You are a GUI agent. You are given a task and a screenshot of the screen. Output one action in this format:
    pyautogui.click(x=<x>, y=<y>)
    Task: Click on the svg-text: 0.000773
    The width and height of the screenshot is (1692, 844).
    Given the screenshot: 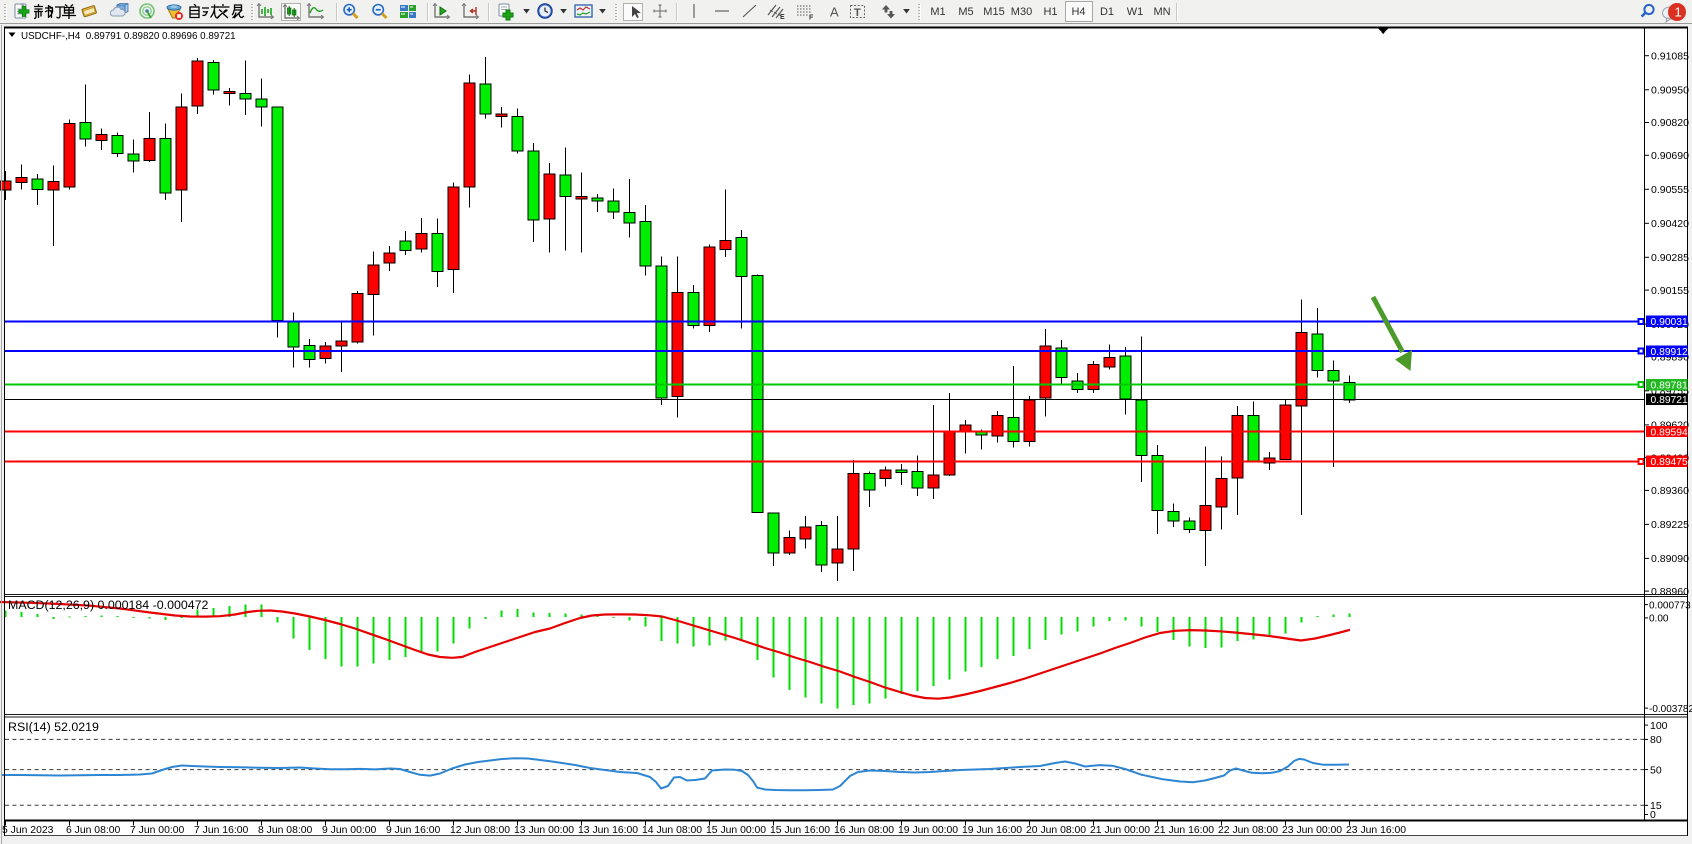 What is the action you would take?
    pyautogui.click(x=1670, y=605)
    